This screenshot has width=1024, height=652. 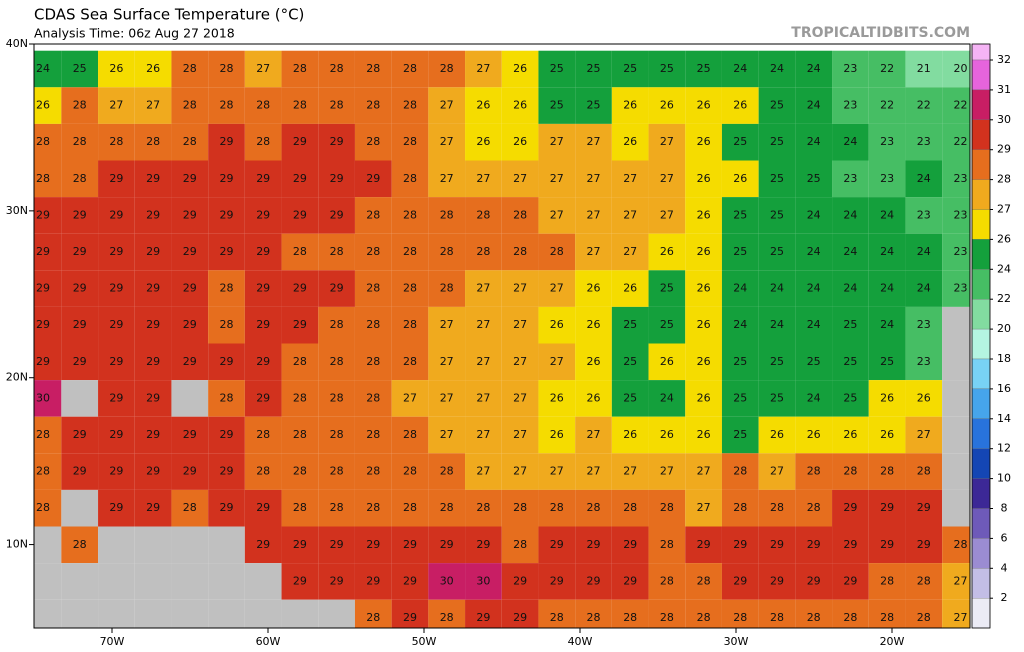 What do you see at coordinates (667, 105) in the screenshot?
I see `sst-value: 26` at bounding box center [667, 105].